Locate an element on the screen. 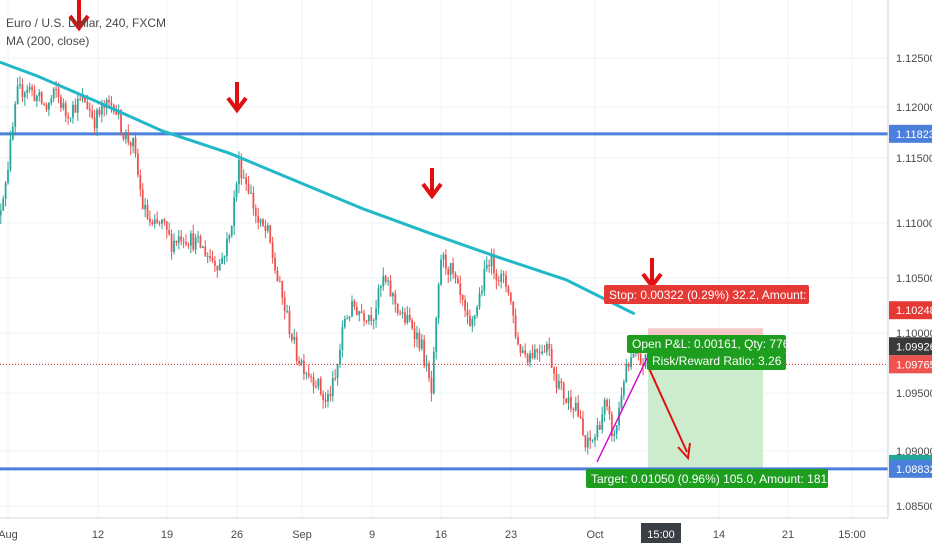 Image resolution: width=932 pixels, height=550 pixels. target-zone is located at coordinates (705, 423).